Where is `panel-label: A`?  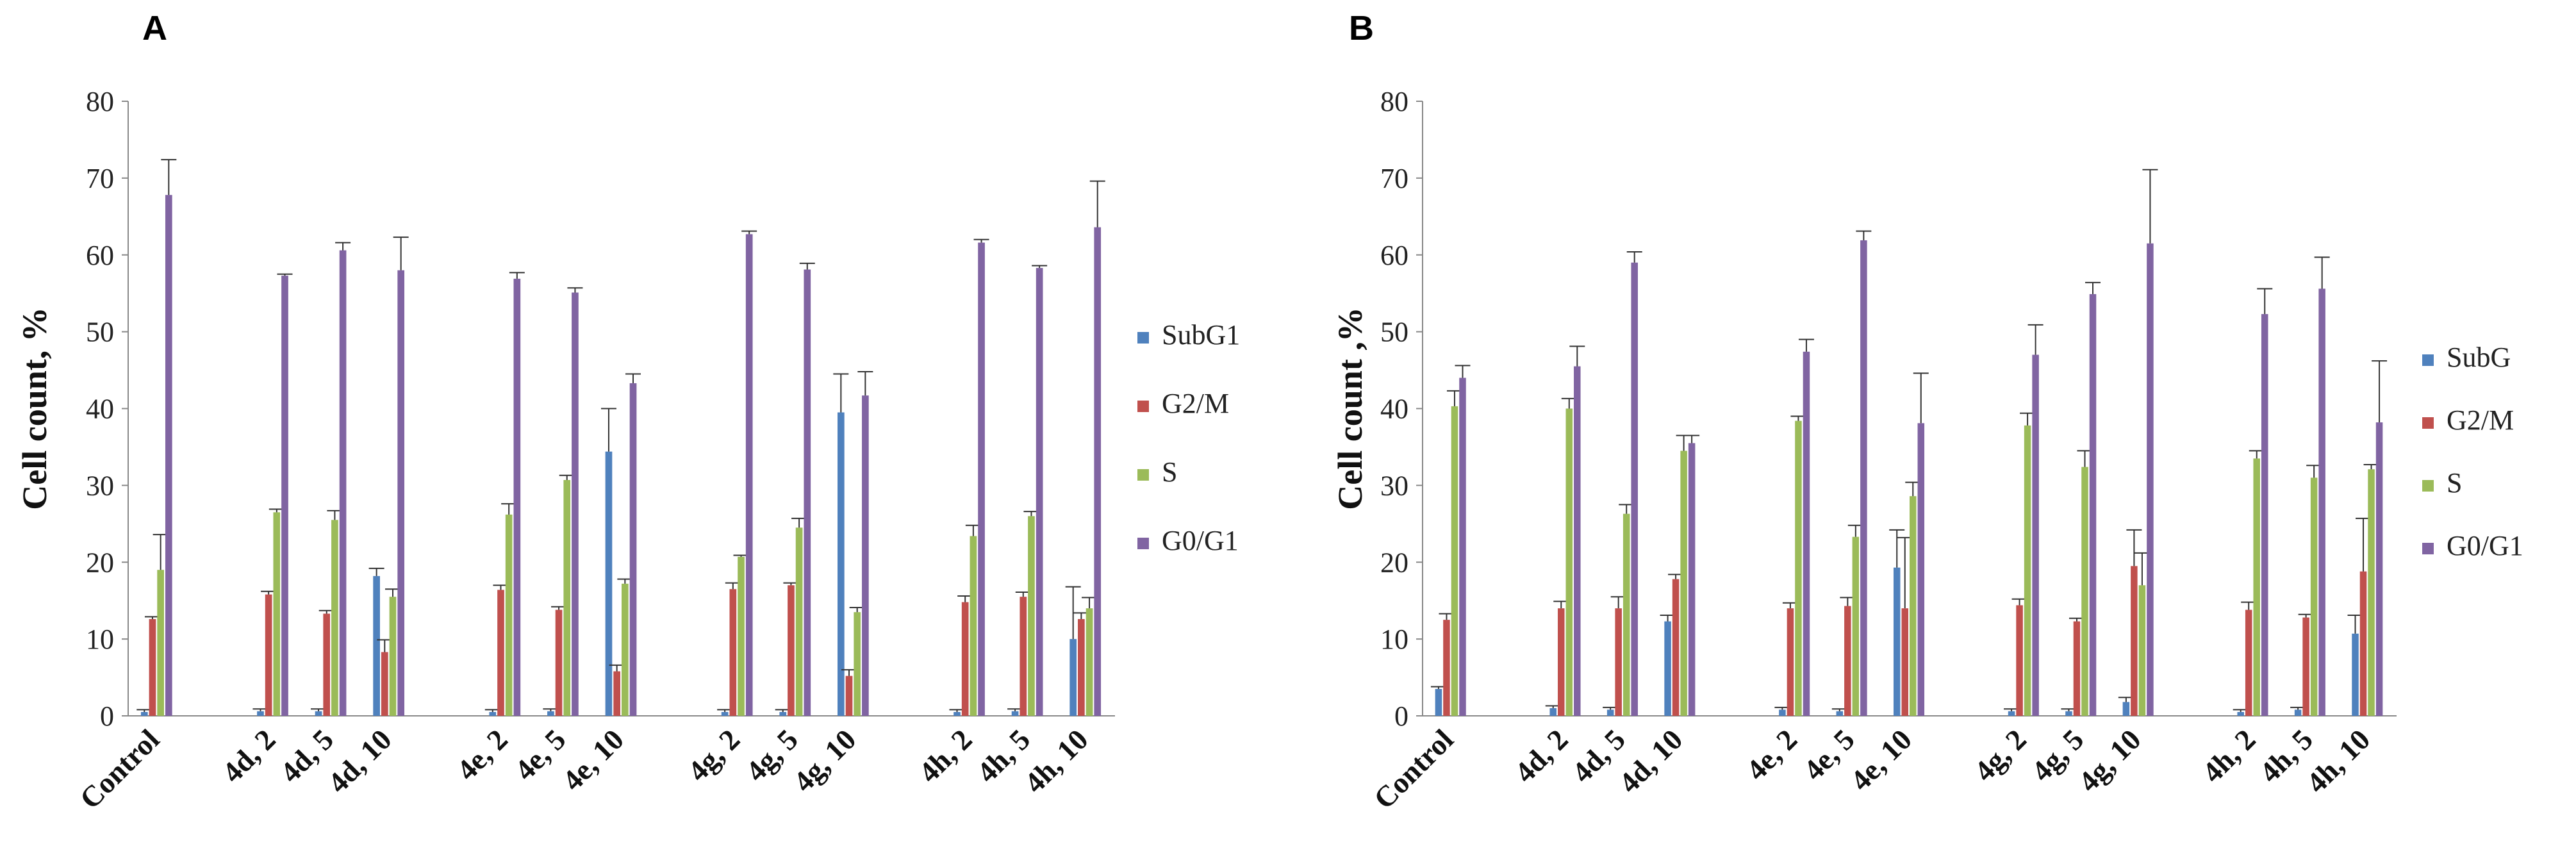
panel-label: A is located at coordinates (154, 28).